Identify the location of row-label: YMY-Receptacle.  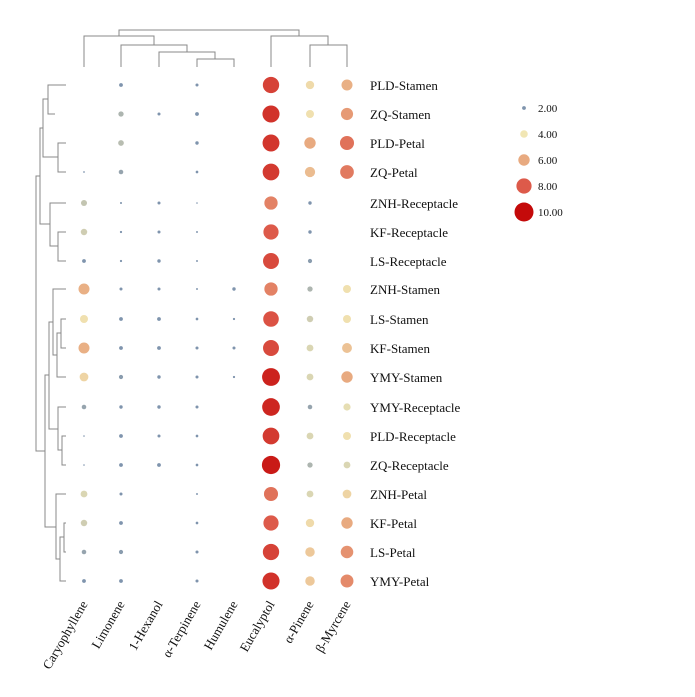
(415, 407).